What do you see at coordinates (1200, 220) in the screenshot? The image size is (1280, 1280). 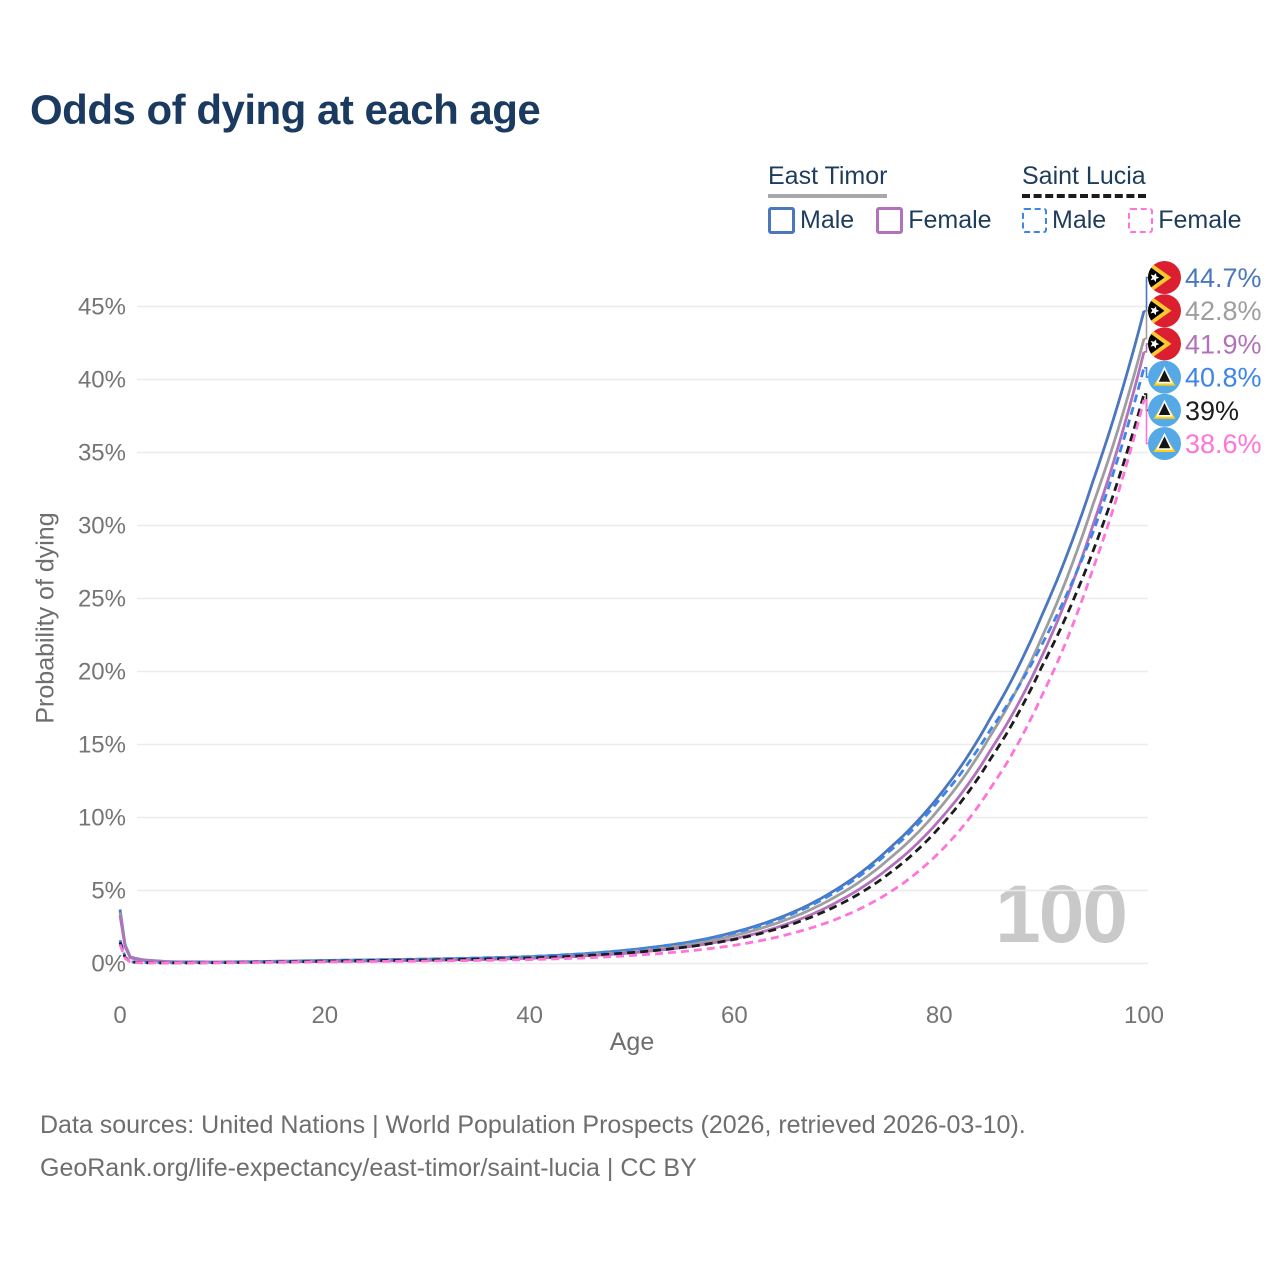 I see `saint-lucia-female-label: Female` at bounding box center [1200, 220].